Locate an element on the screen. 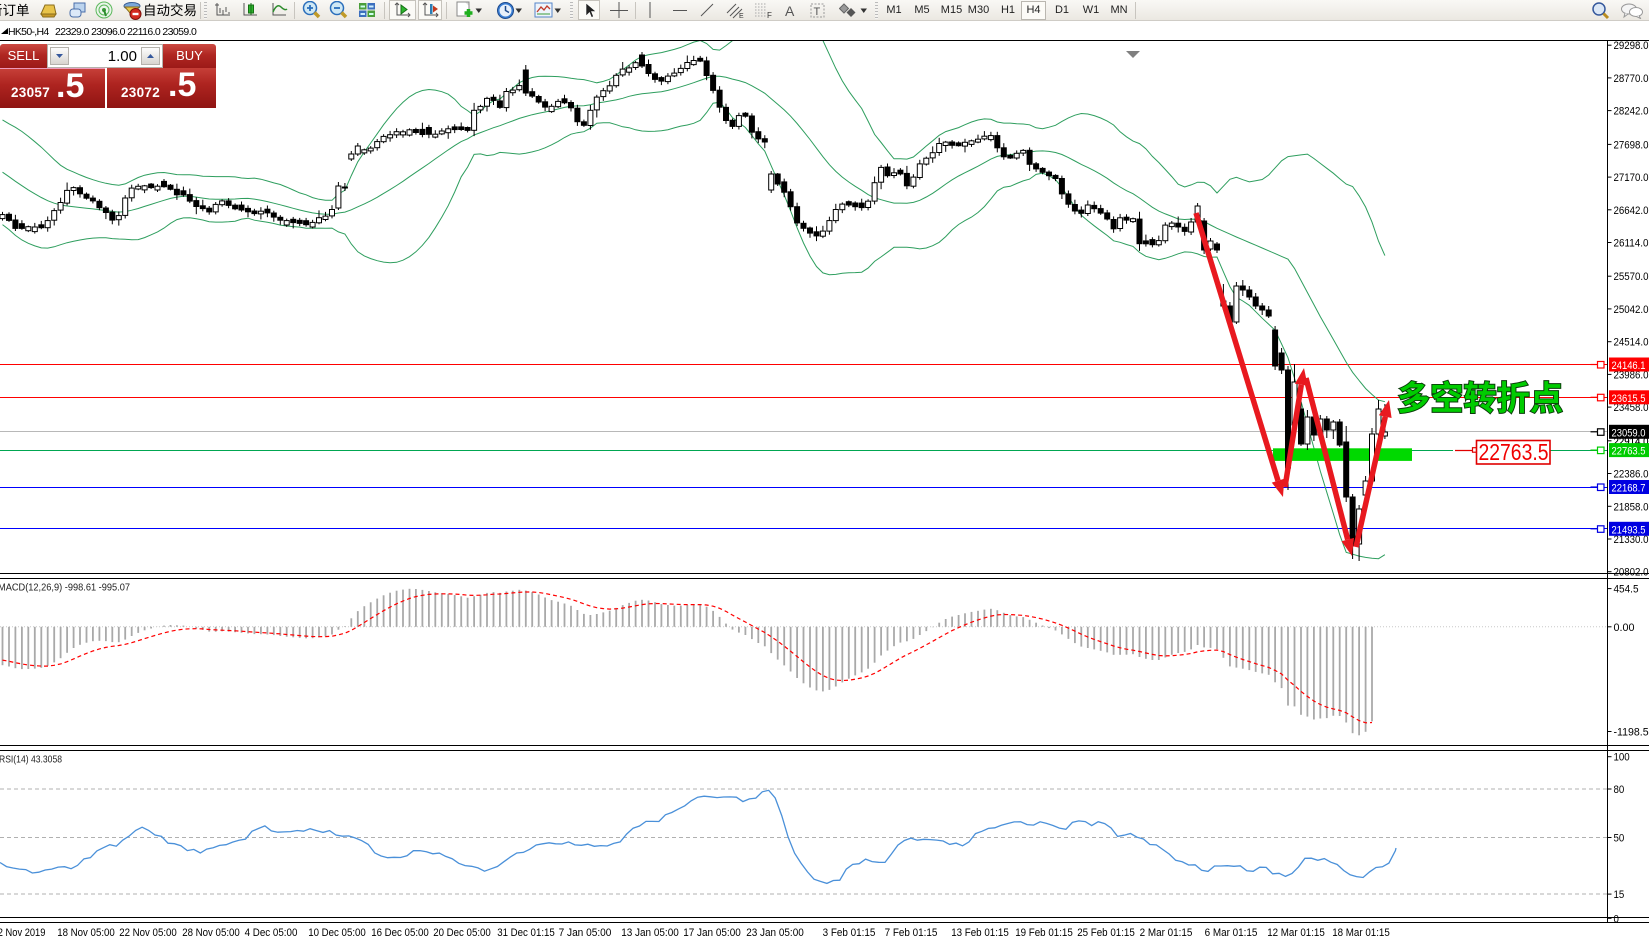 This screenshot has width=1649, height=939. svg-text: 21330.0 is located at coordinates (1631, 540).